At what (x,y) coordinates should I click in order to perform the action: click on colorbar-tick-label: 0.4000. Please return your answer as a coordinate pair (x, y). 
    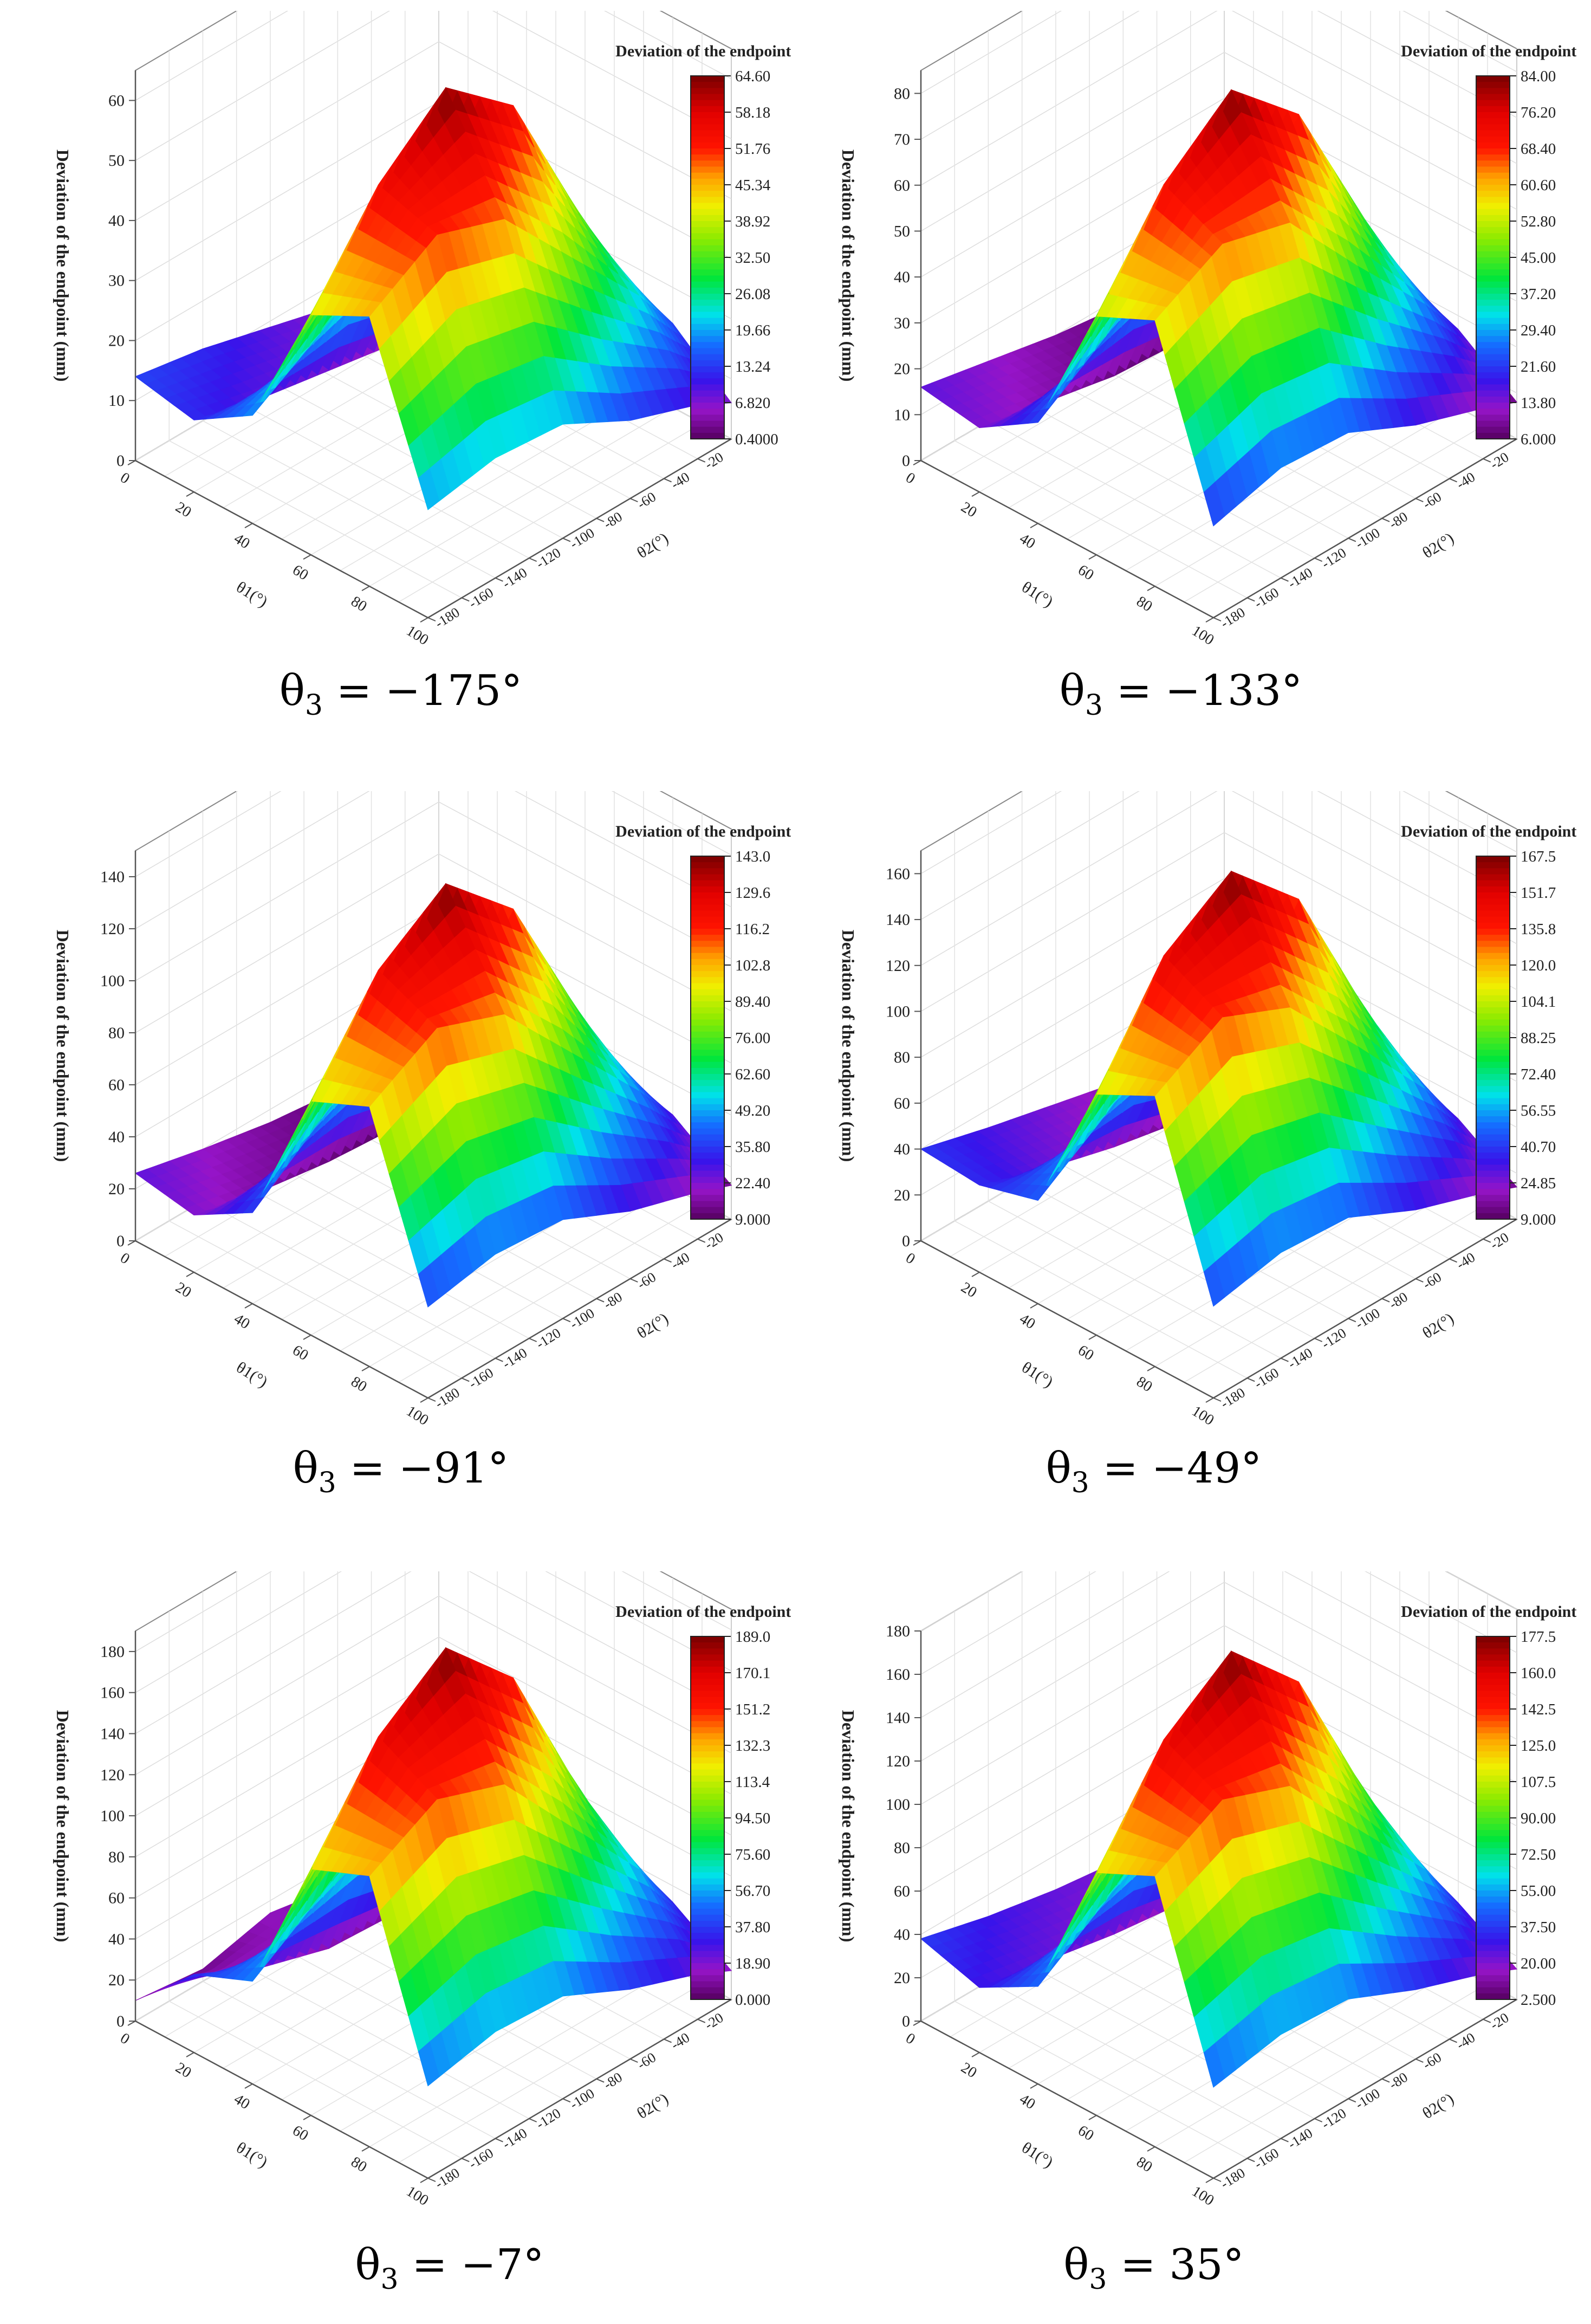
    Looking at the image, I should click on (756, 439).